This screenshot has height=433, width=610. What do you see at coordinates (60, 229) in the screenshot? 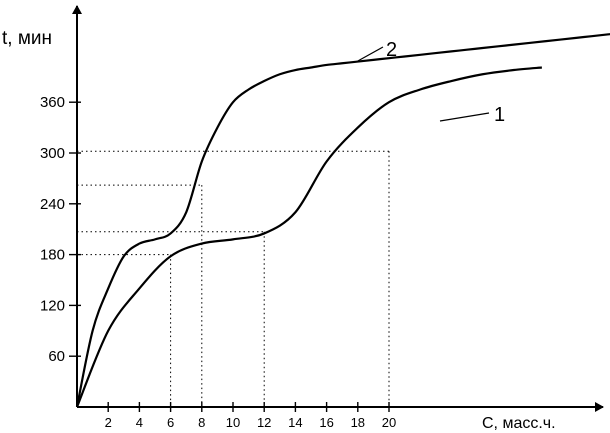
I see `y-ticks: 60 120 180 240 300 360` at bounding box center [60, 229].